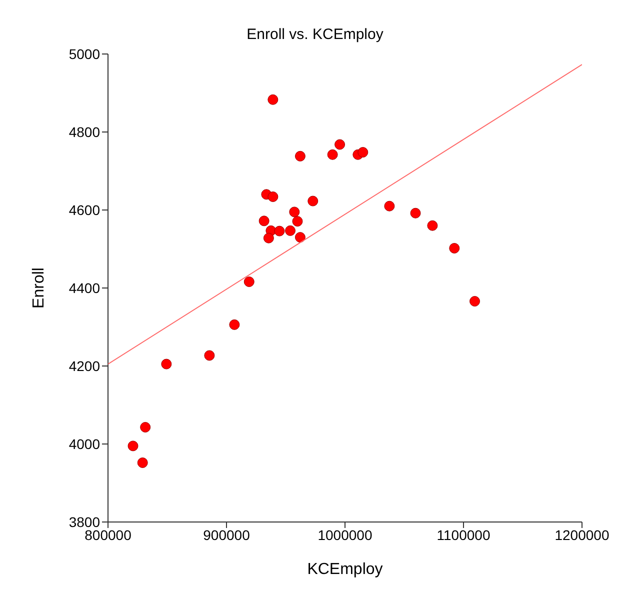 The image size is (630, 610). Describe the element at coordinates (84, 54) in the screenshot. I see `y-tick-label: 5000` at that location.